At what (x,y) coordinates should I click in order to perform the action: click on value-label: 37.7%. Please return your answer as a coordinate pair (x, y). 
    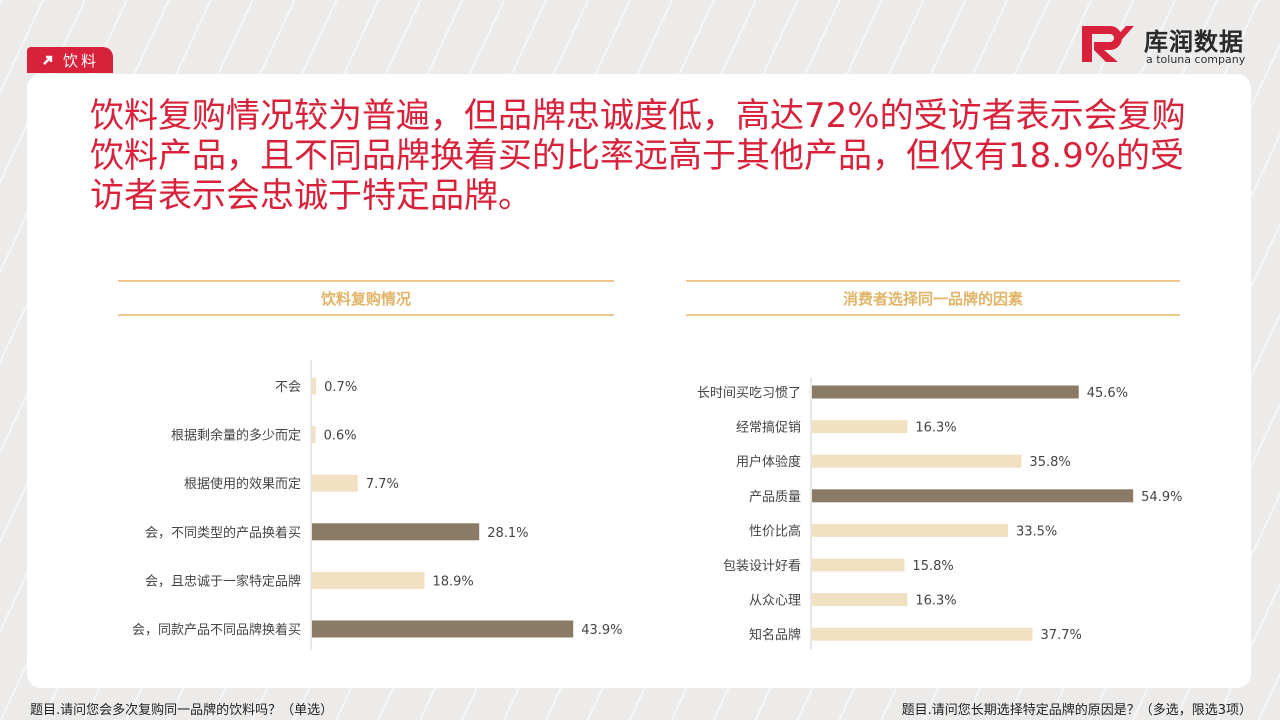
    Looking at the image, I should click on (1061, 635).